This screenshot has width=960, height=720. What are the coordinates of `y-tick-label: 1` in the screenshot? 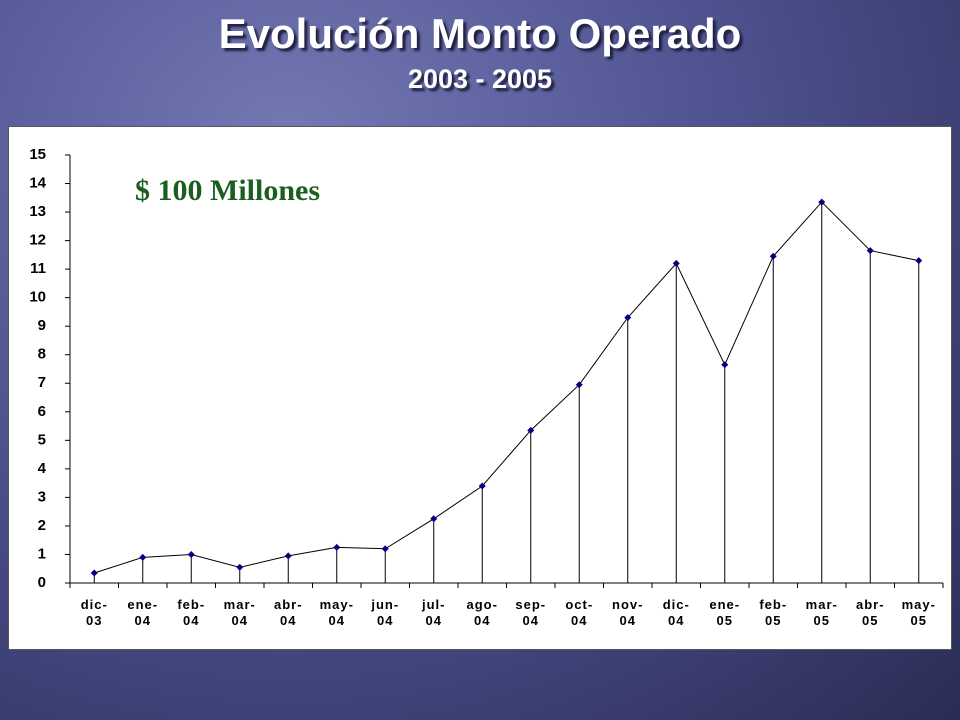 It's located at (42, 553).